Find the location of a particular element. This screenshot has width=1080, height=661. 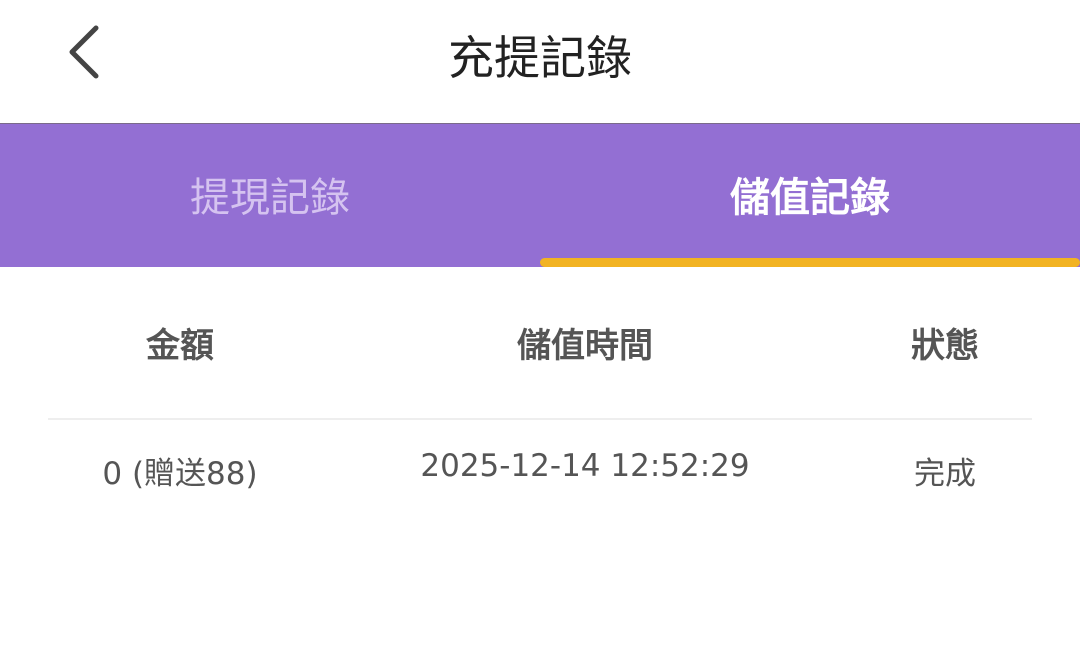

status-cell: 完成 is located at coordinates (945, 474).